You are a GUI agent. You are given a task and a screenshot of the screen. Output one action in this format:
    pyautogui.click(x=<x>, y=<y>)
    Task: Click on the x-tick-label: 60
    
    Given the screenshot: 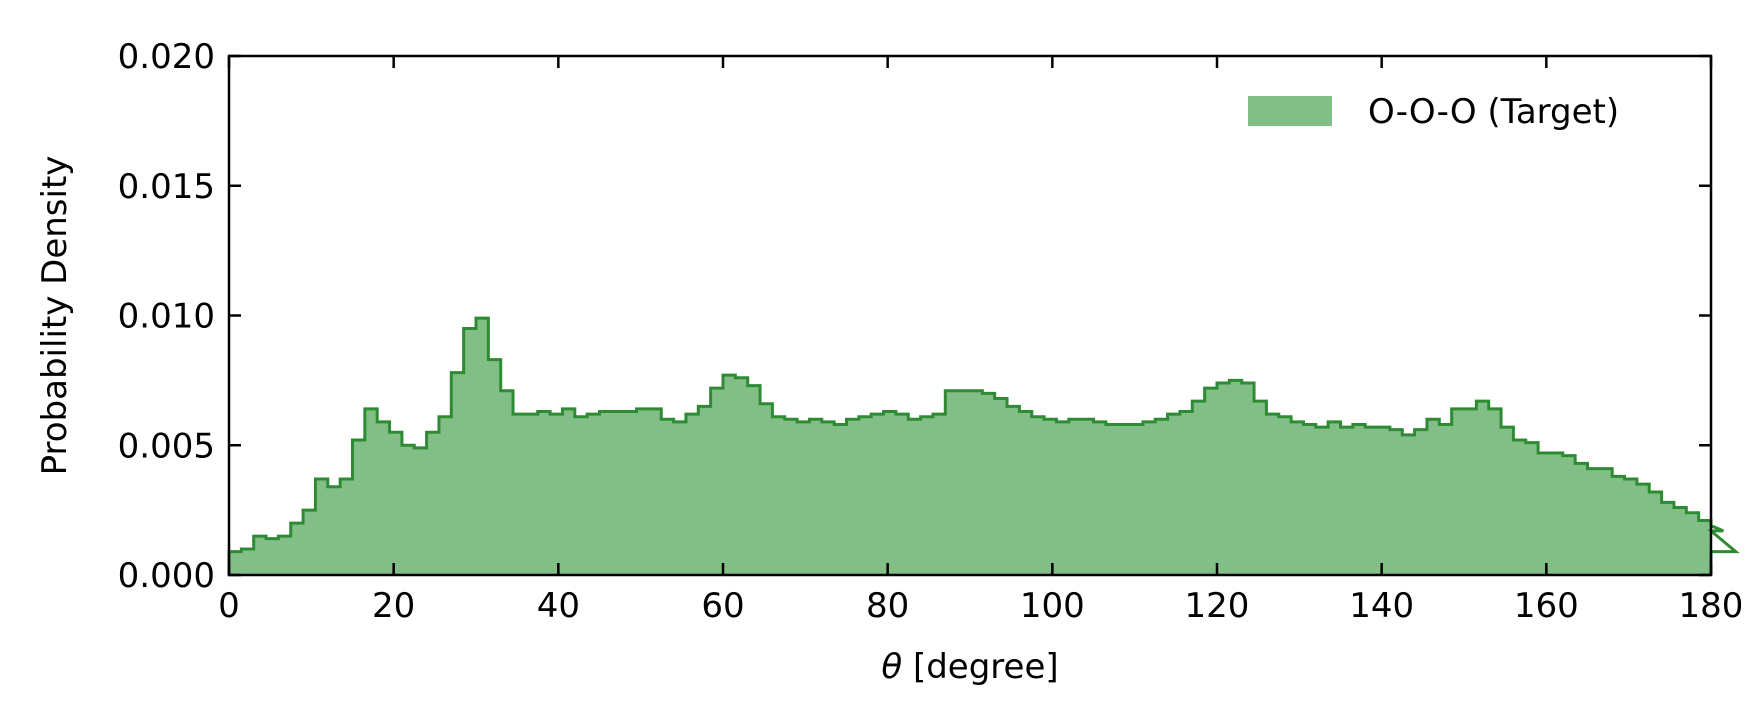 What is the action you would take?
    pyautogui.click(x=722, y=606)
    